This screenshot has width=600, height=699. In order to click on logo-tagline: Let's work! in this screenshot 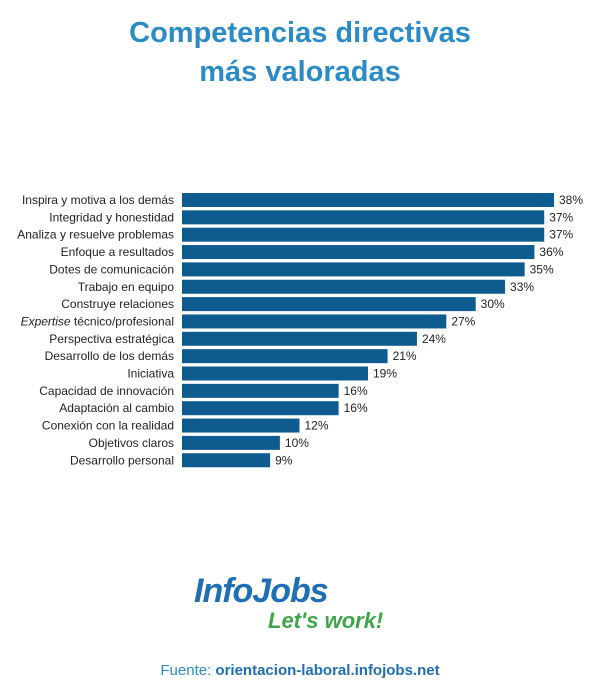, I will do `click(326, 620)`.